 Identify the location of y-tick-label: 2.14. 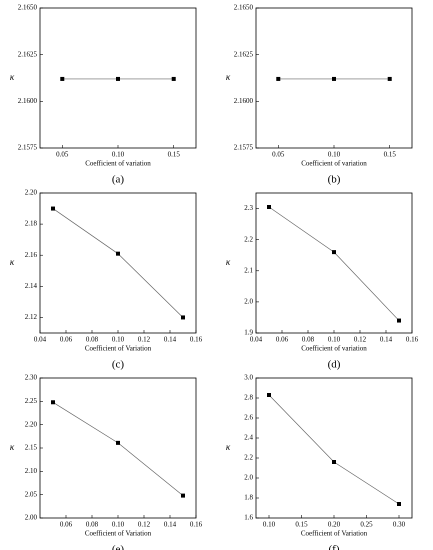
(31, 286).